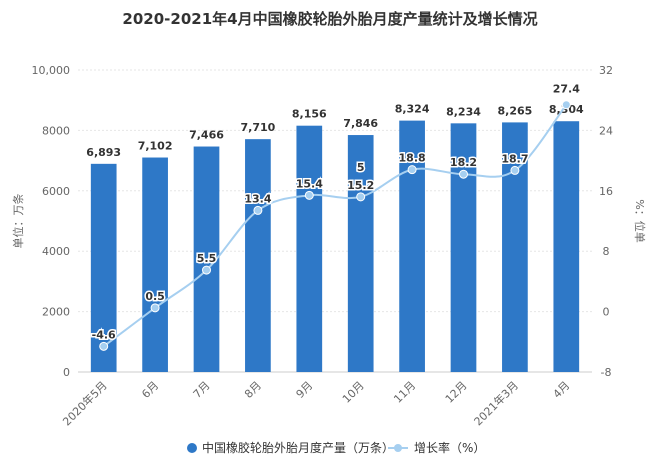 The height and width of the screenshot is (470, 660). What do you see at coordinates (456, 392) in the screenshot?
I see `x-tick-label: 12月` at bounding box center [456, 392].